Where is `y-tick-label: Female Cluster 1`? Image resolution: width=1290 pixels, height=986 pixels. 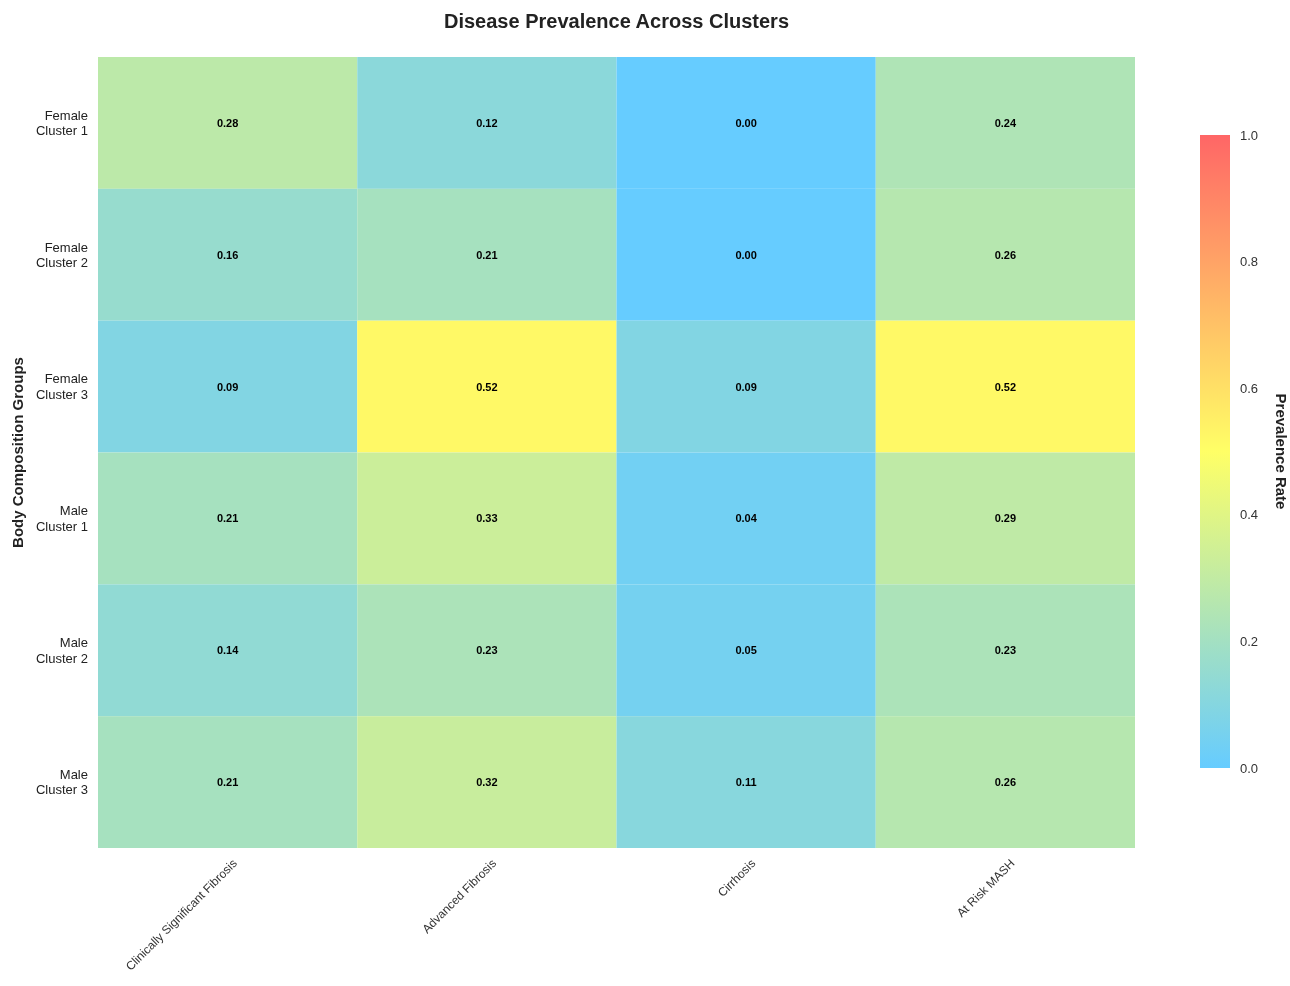 y-tick-label: Female Cluster 1 is located at coordinates (61, 123).